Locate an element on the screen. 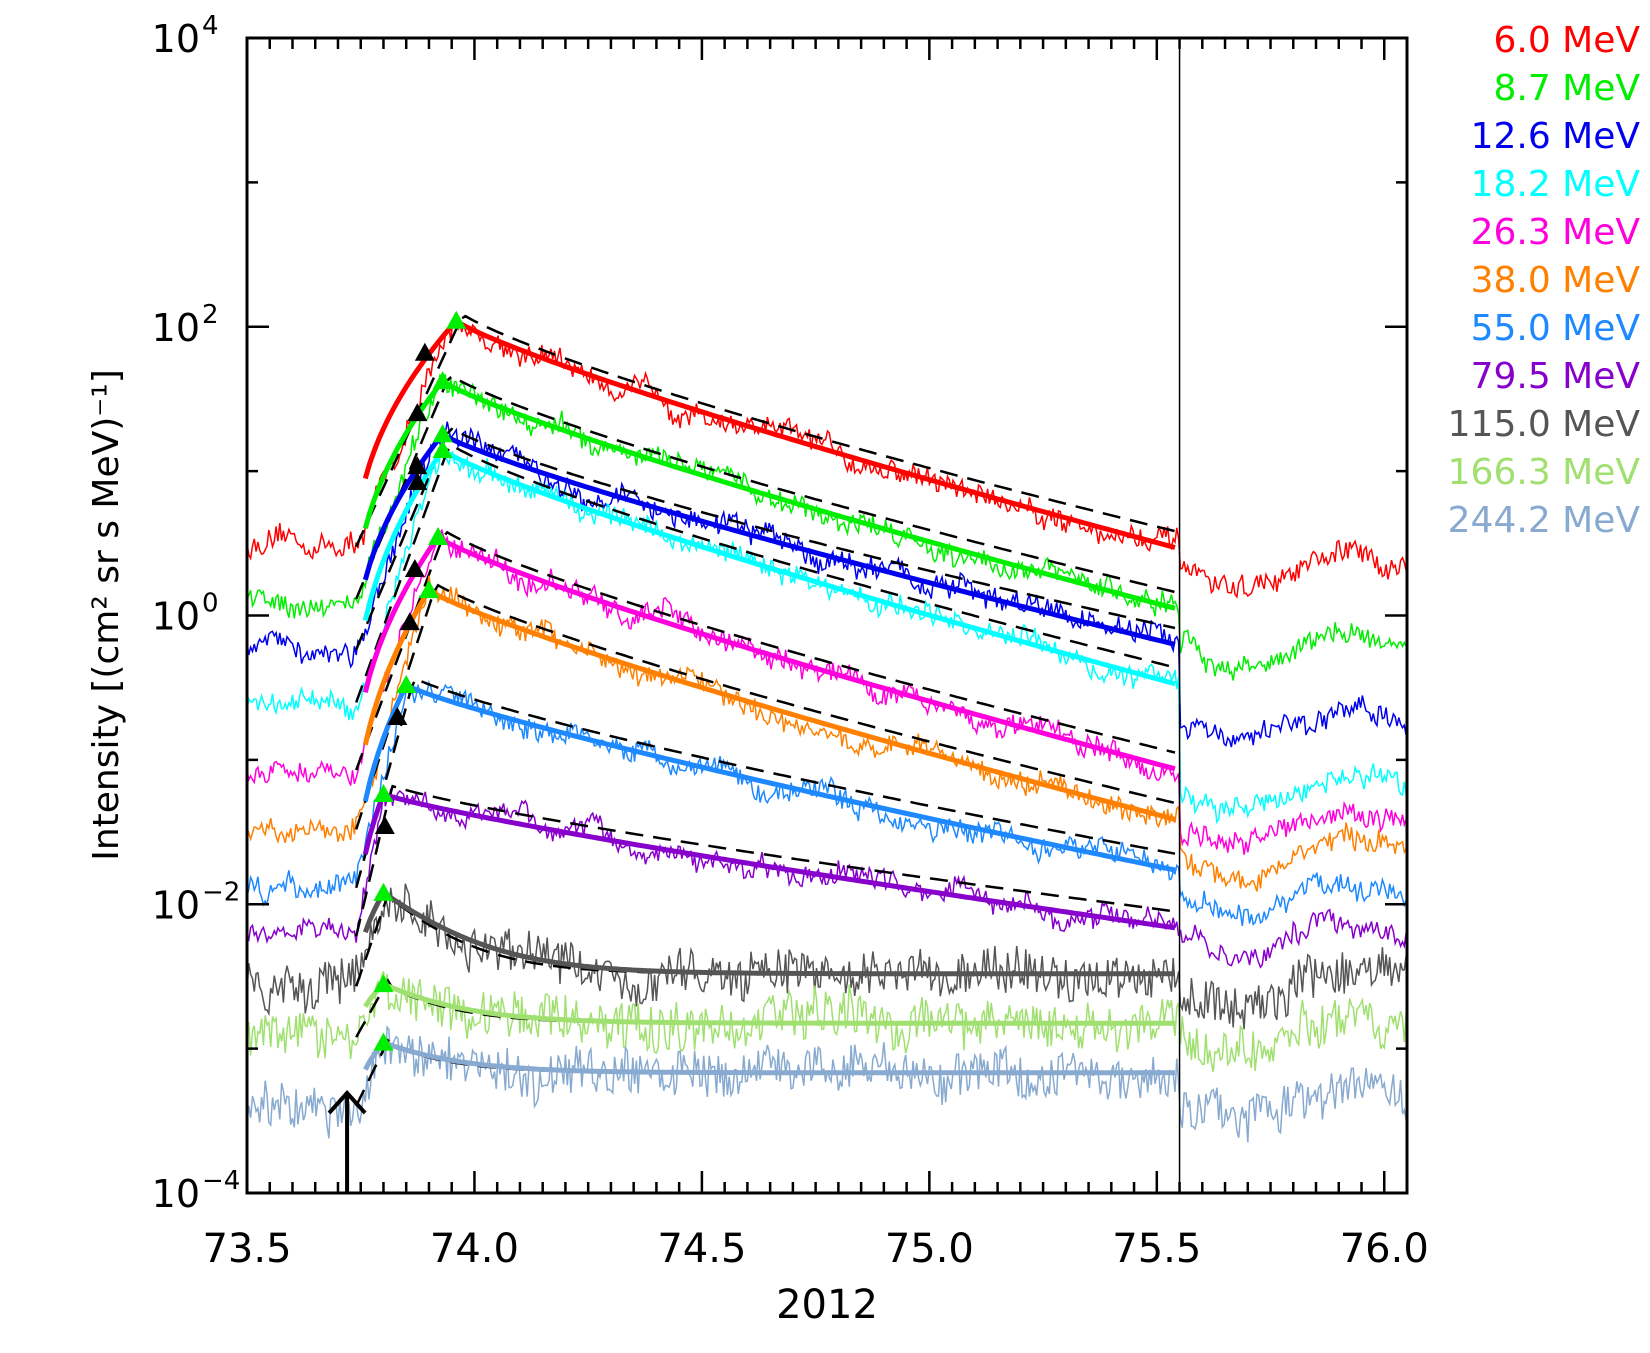  series-10-peak-marker is located at coordinates (383, 1041).